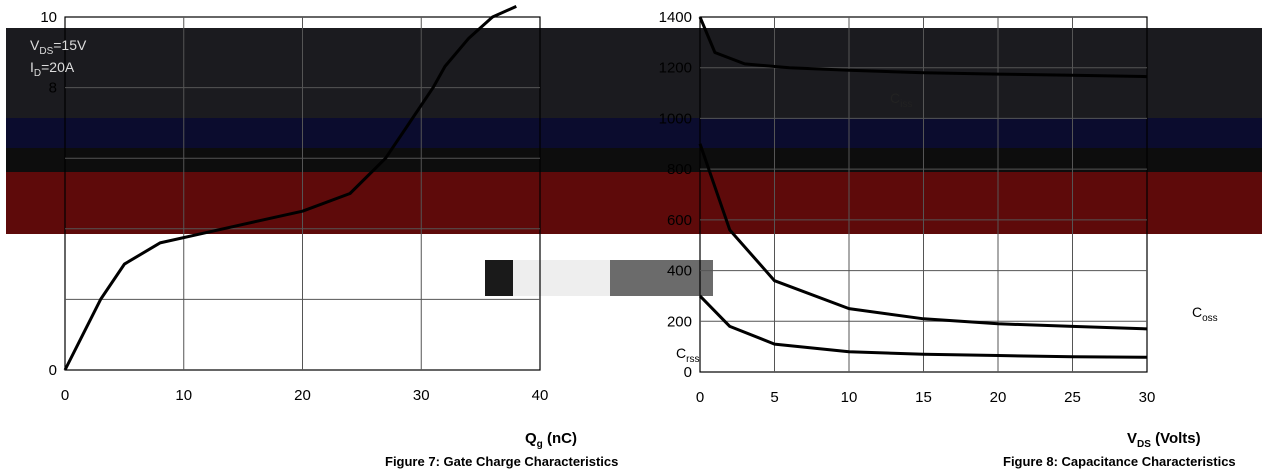 This screenshot has height=475, width=1268. I want to click on glitch-band-blue, so click(634, 133).